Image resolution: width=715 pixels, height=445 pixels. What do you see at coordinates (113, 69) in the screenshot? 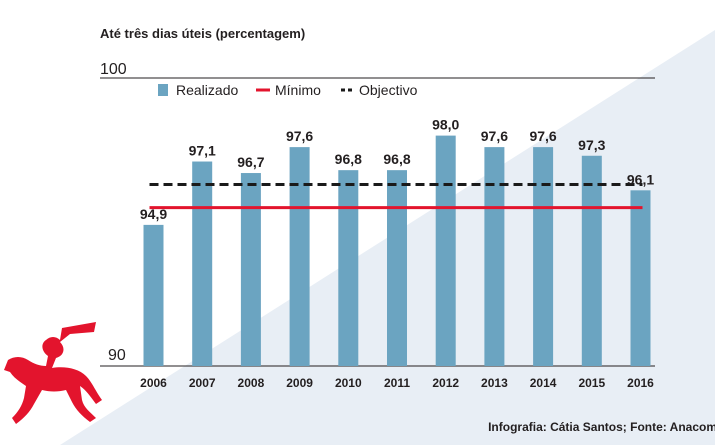
I see `y-tick-label: 100` at bounding box center [113, 69].